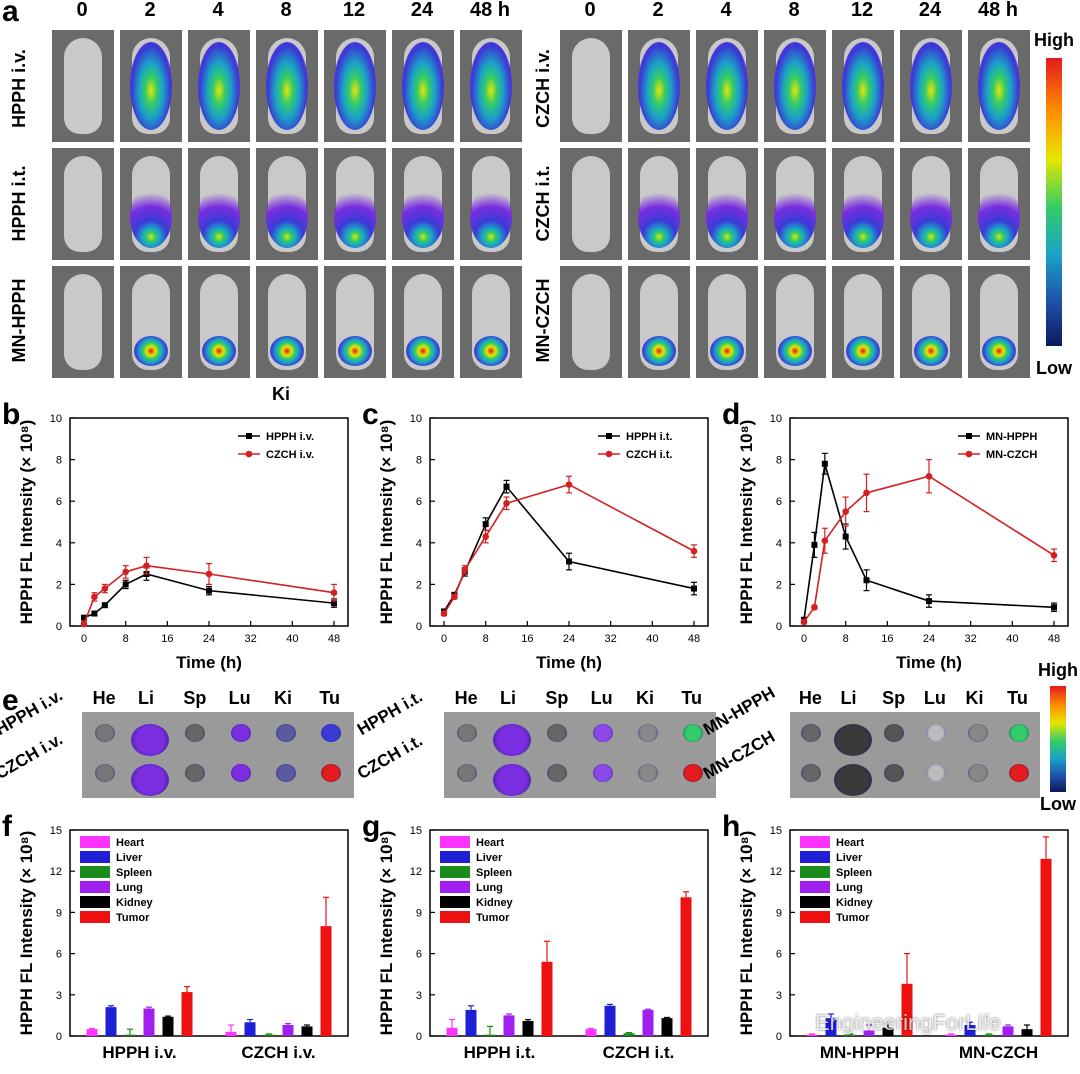 This screenshot has width=1080, height=1074. Describe the element at coordinates (489, 888) in the screenshot. I see `legend-label: Lung` at that location.